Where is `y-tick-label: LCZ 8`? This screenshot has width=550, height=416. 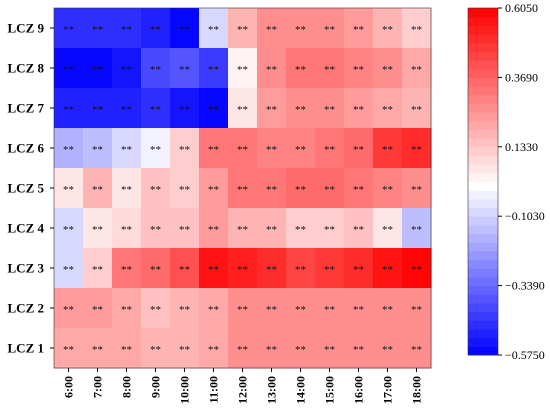 y-tick-label: LCZ 8 is located at coordinates (26, 68).